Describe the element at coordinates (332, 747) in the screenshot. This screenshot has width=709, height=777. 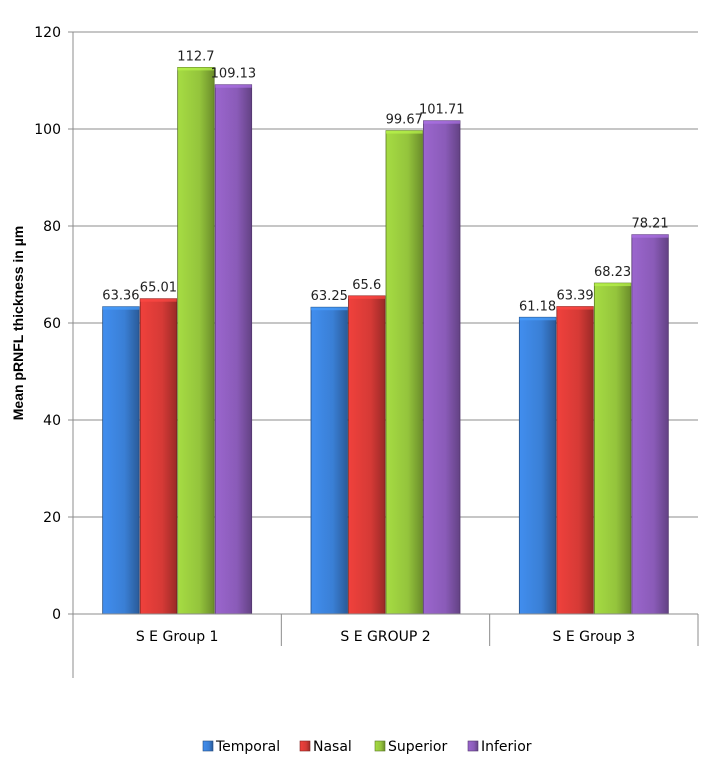
I see `legend-label: Nasal` at that location.